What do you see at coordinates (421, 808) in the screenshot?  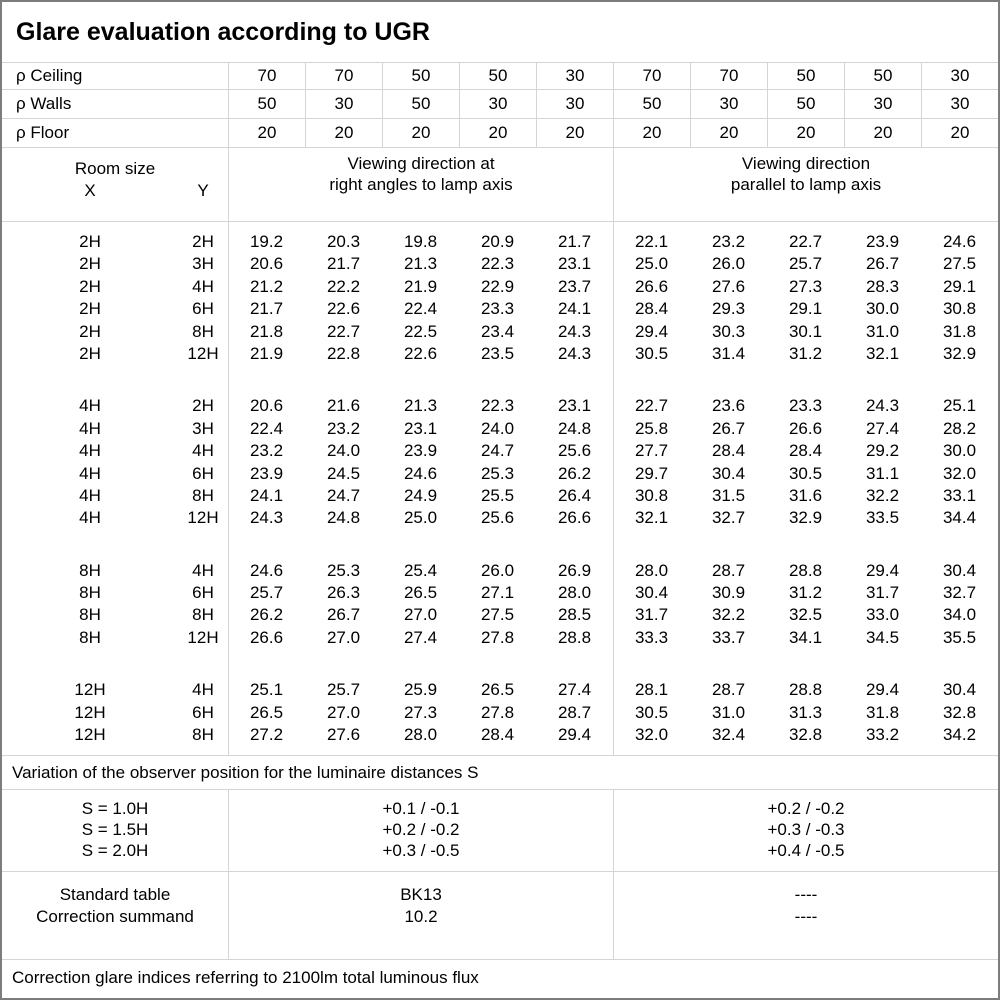 I see `s-correction-value: +0.1 / -0.1` at bounding box center [421, 808].